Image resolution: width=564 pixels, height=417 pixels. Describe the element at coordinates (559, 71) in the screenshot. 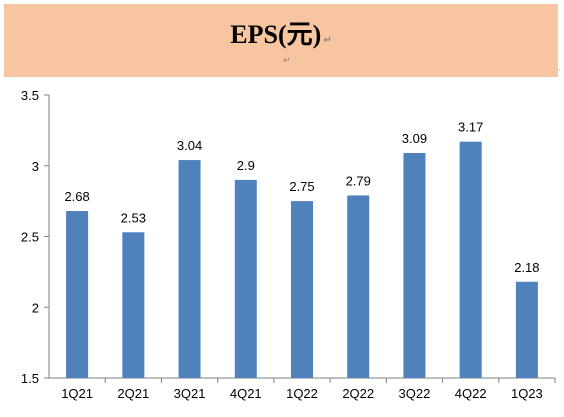

I see `edge-mark: ·` at that location.